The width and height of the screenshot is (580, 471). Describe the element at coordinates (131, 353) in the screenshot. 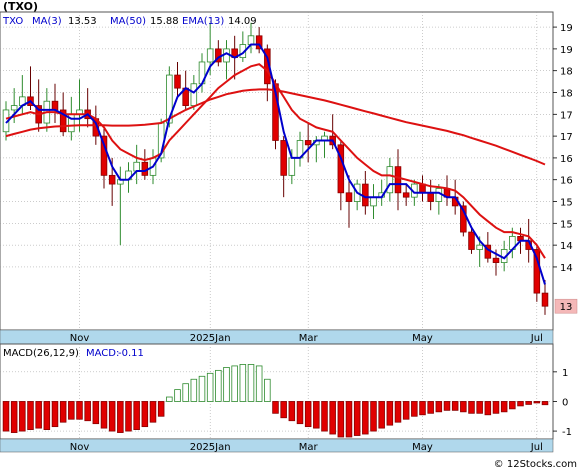

I see `macd-legend-value: -0.11` at that location.